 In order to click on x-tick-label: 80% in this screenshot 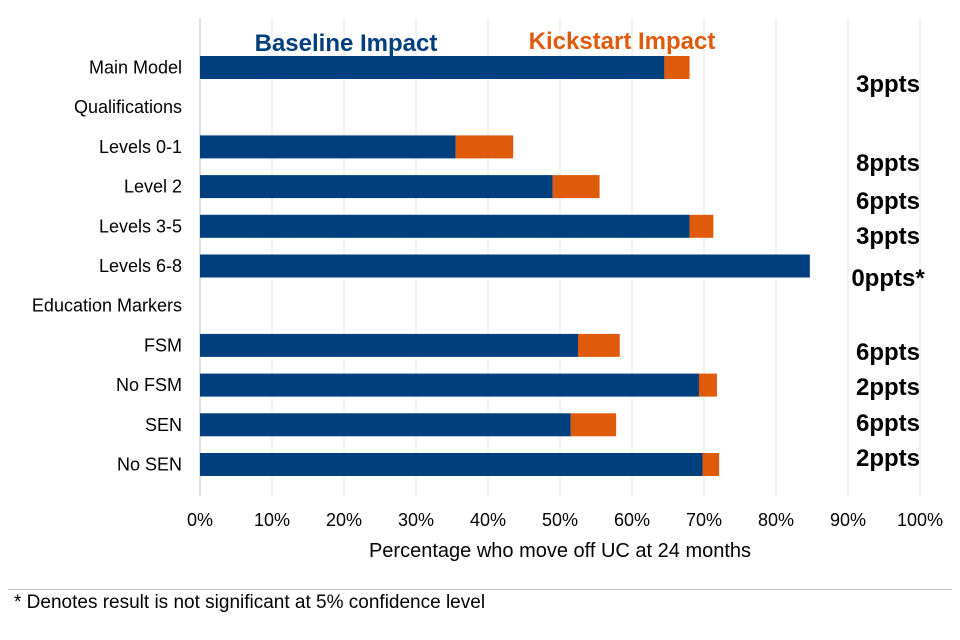, I will do `click(776, 520)`.